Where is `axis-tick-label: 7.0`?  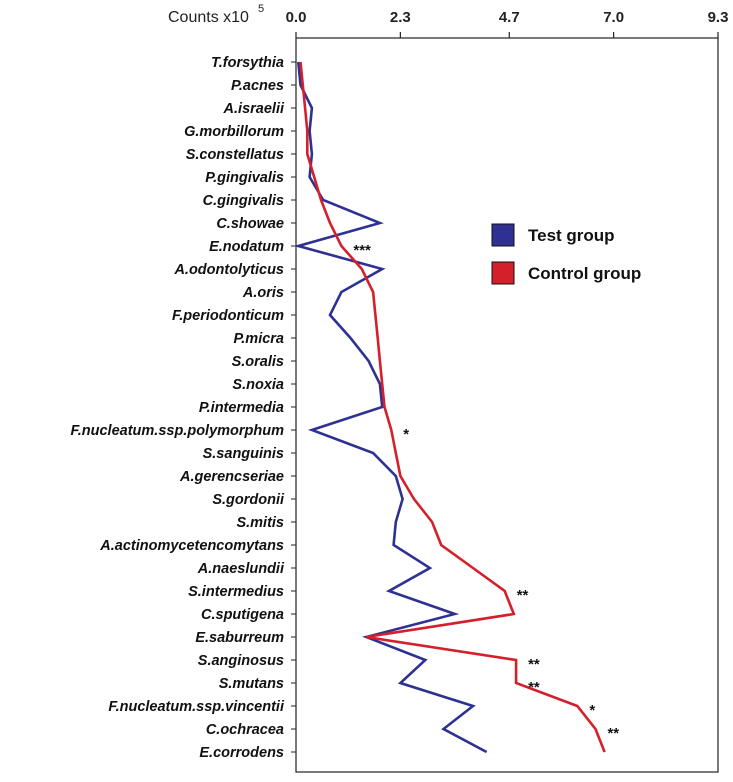
axis-tick-label: 7.0 is located at coordinates (613, 17).